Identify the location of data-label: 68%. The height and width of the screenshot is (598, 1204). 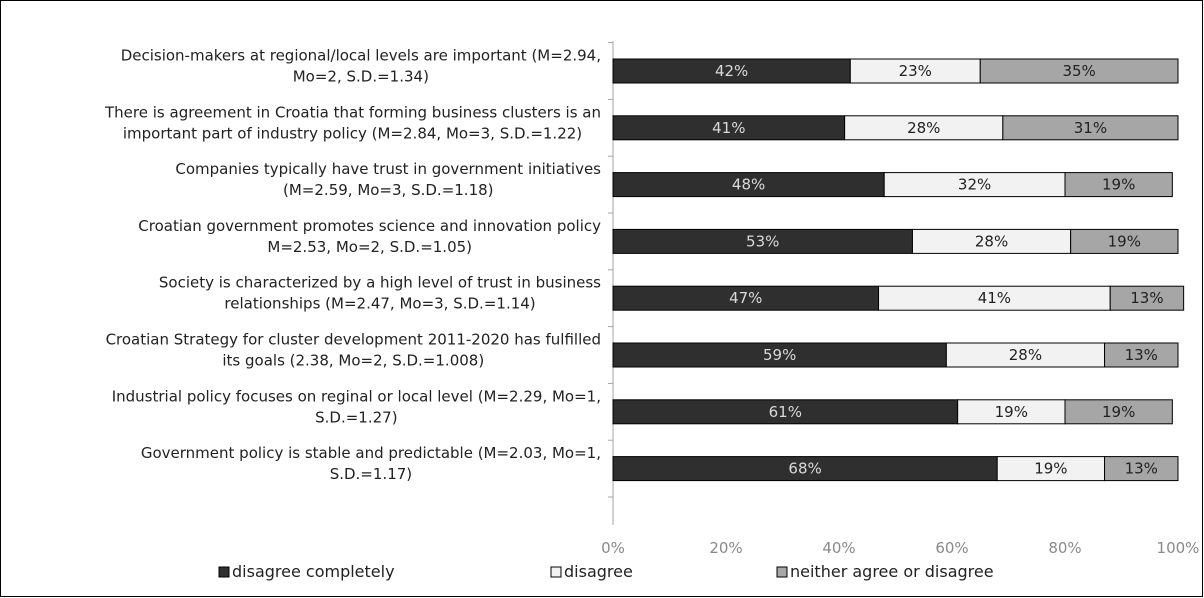
(804, 469).